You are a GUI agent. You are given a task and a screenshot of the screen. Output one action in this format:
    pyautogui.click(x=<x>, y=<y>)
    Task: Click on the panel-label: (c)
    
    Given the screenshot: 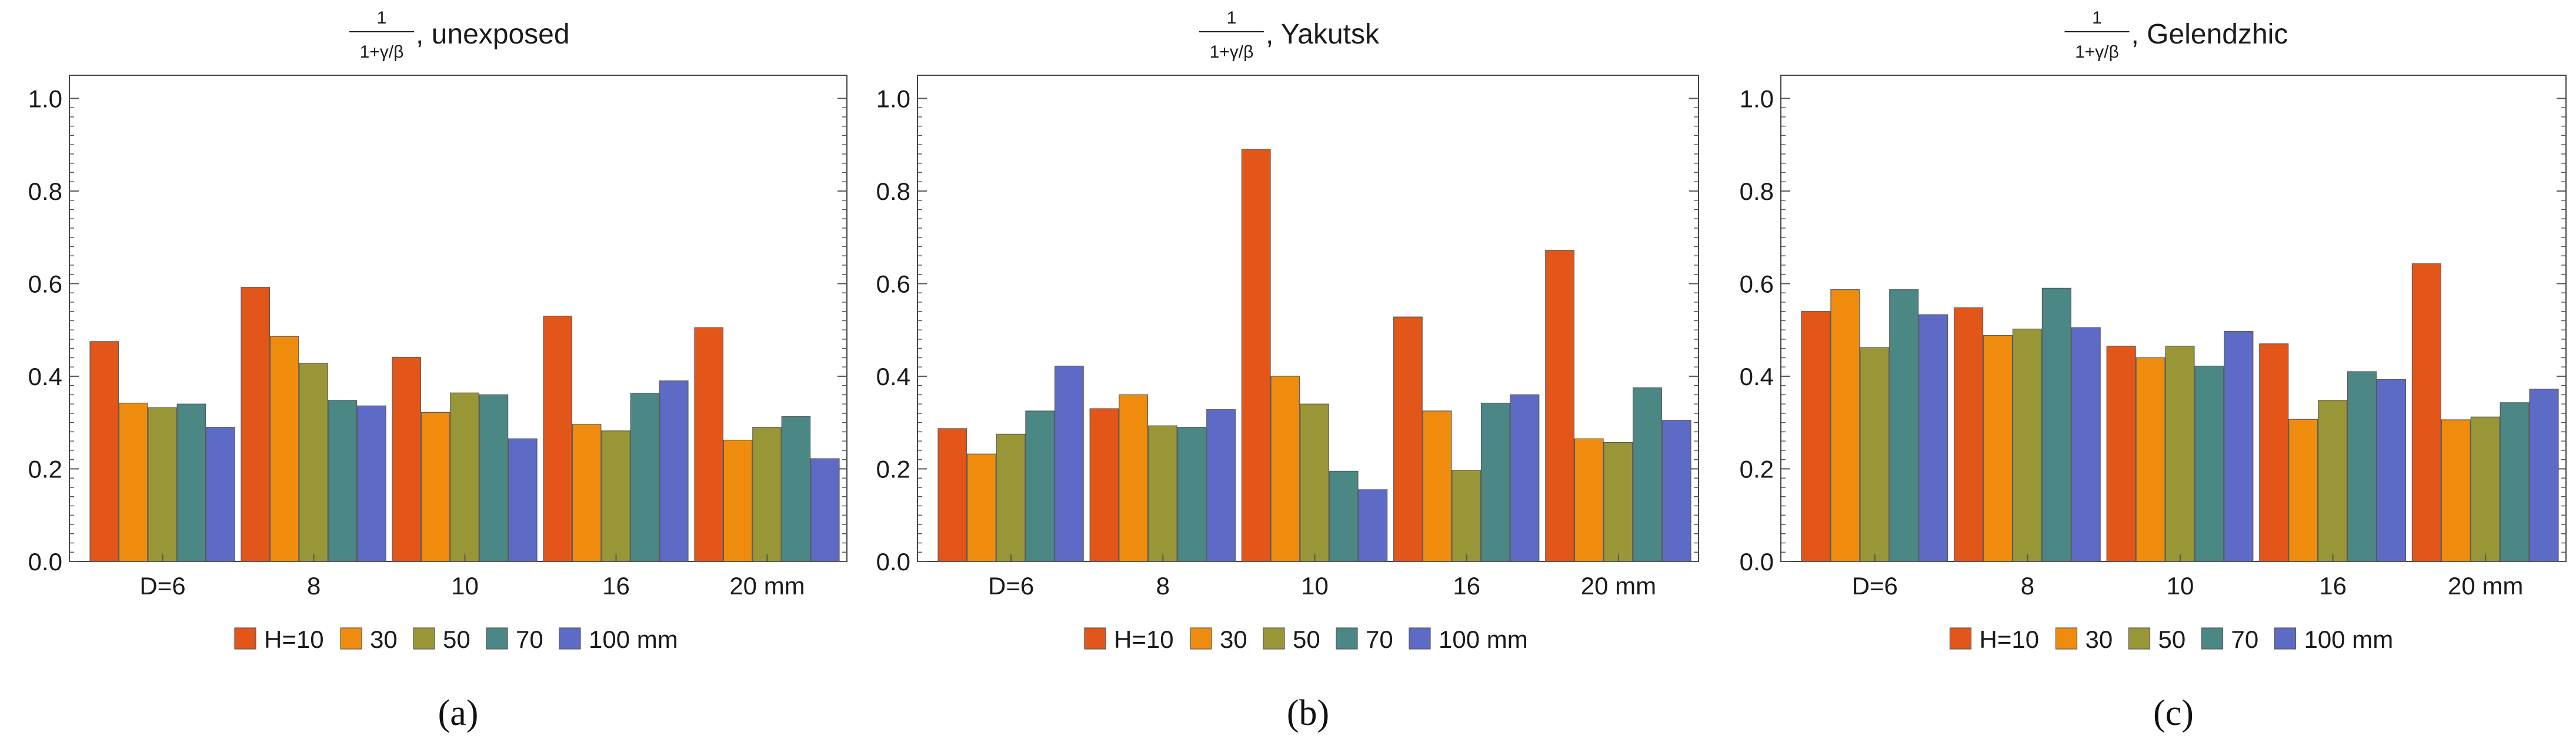 What is the action you would take?
    pyautogui.click(x=2173, y=713)
    